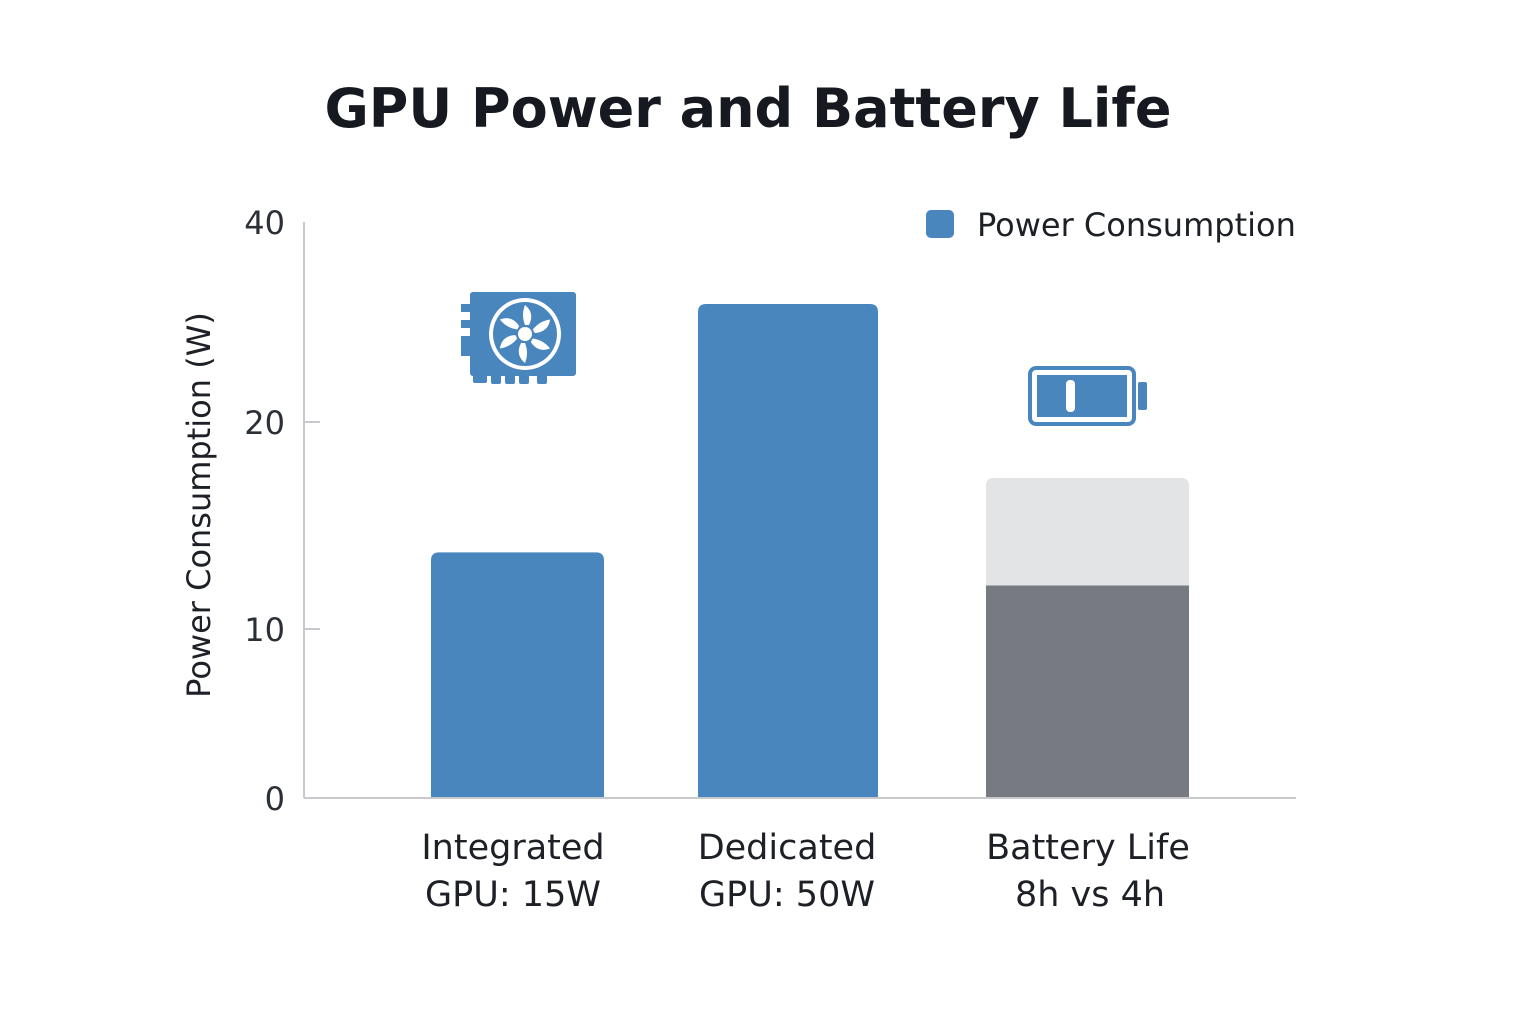  I want to click on y-tick-label: 10, so click(264, 630).